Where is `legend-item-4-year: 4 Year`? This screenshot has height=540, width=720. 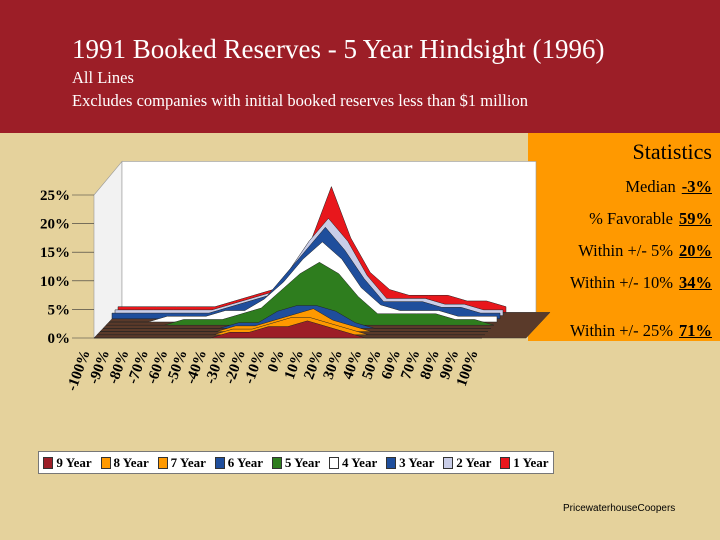
legend-item-4-year: 4 Year is located at coordinates (353, 462).